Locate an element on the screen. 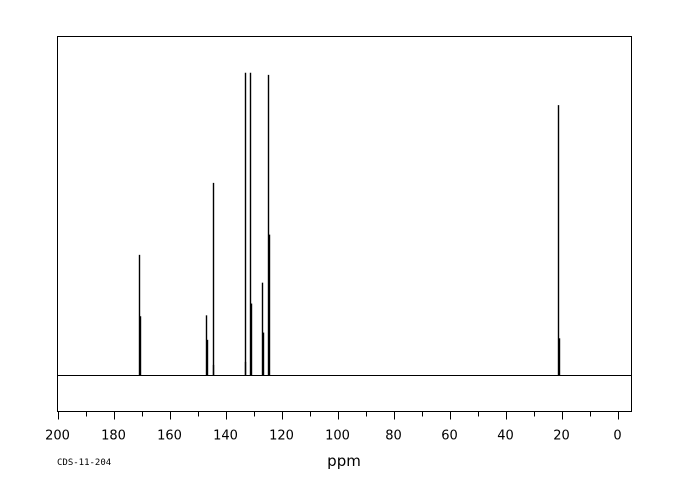  x-tick-label: 60 is located at coordinates (449, 436).